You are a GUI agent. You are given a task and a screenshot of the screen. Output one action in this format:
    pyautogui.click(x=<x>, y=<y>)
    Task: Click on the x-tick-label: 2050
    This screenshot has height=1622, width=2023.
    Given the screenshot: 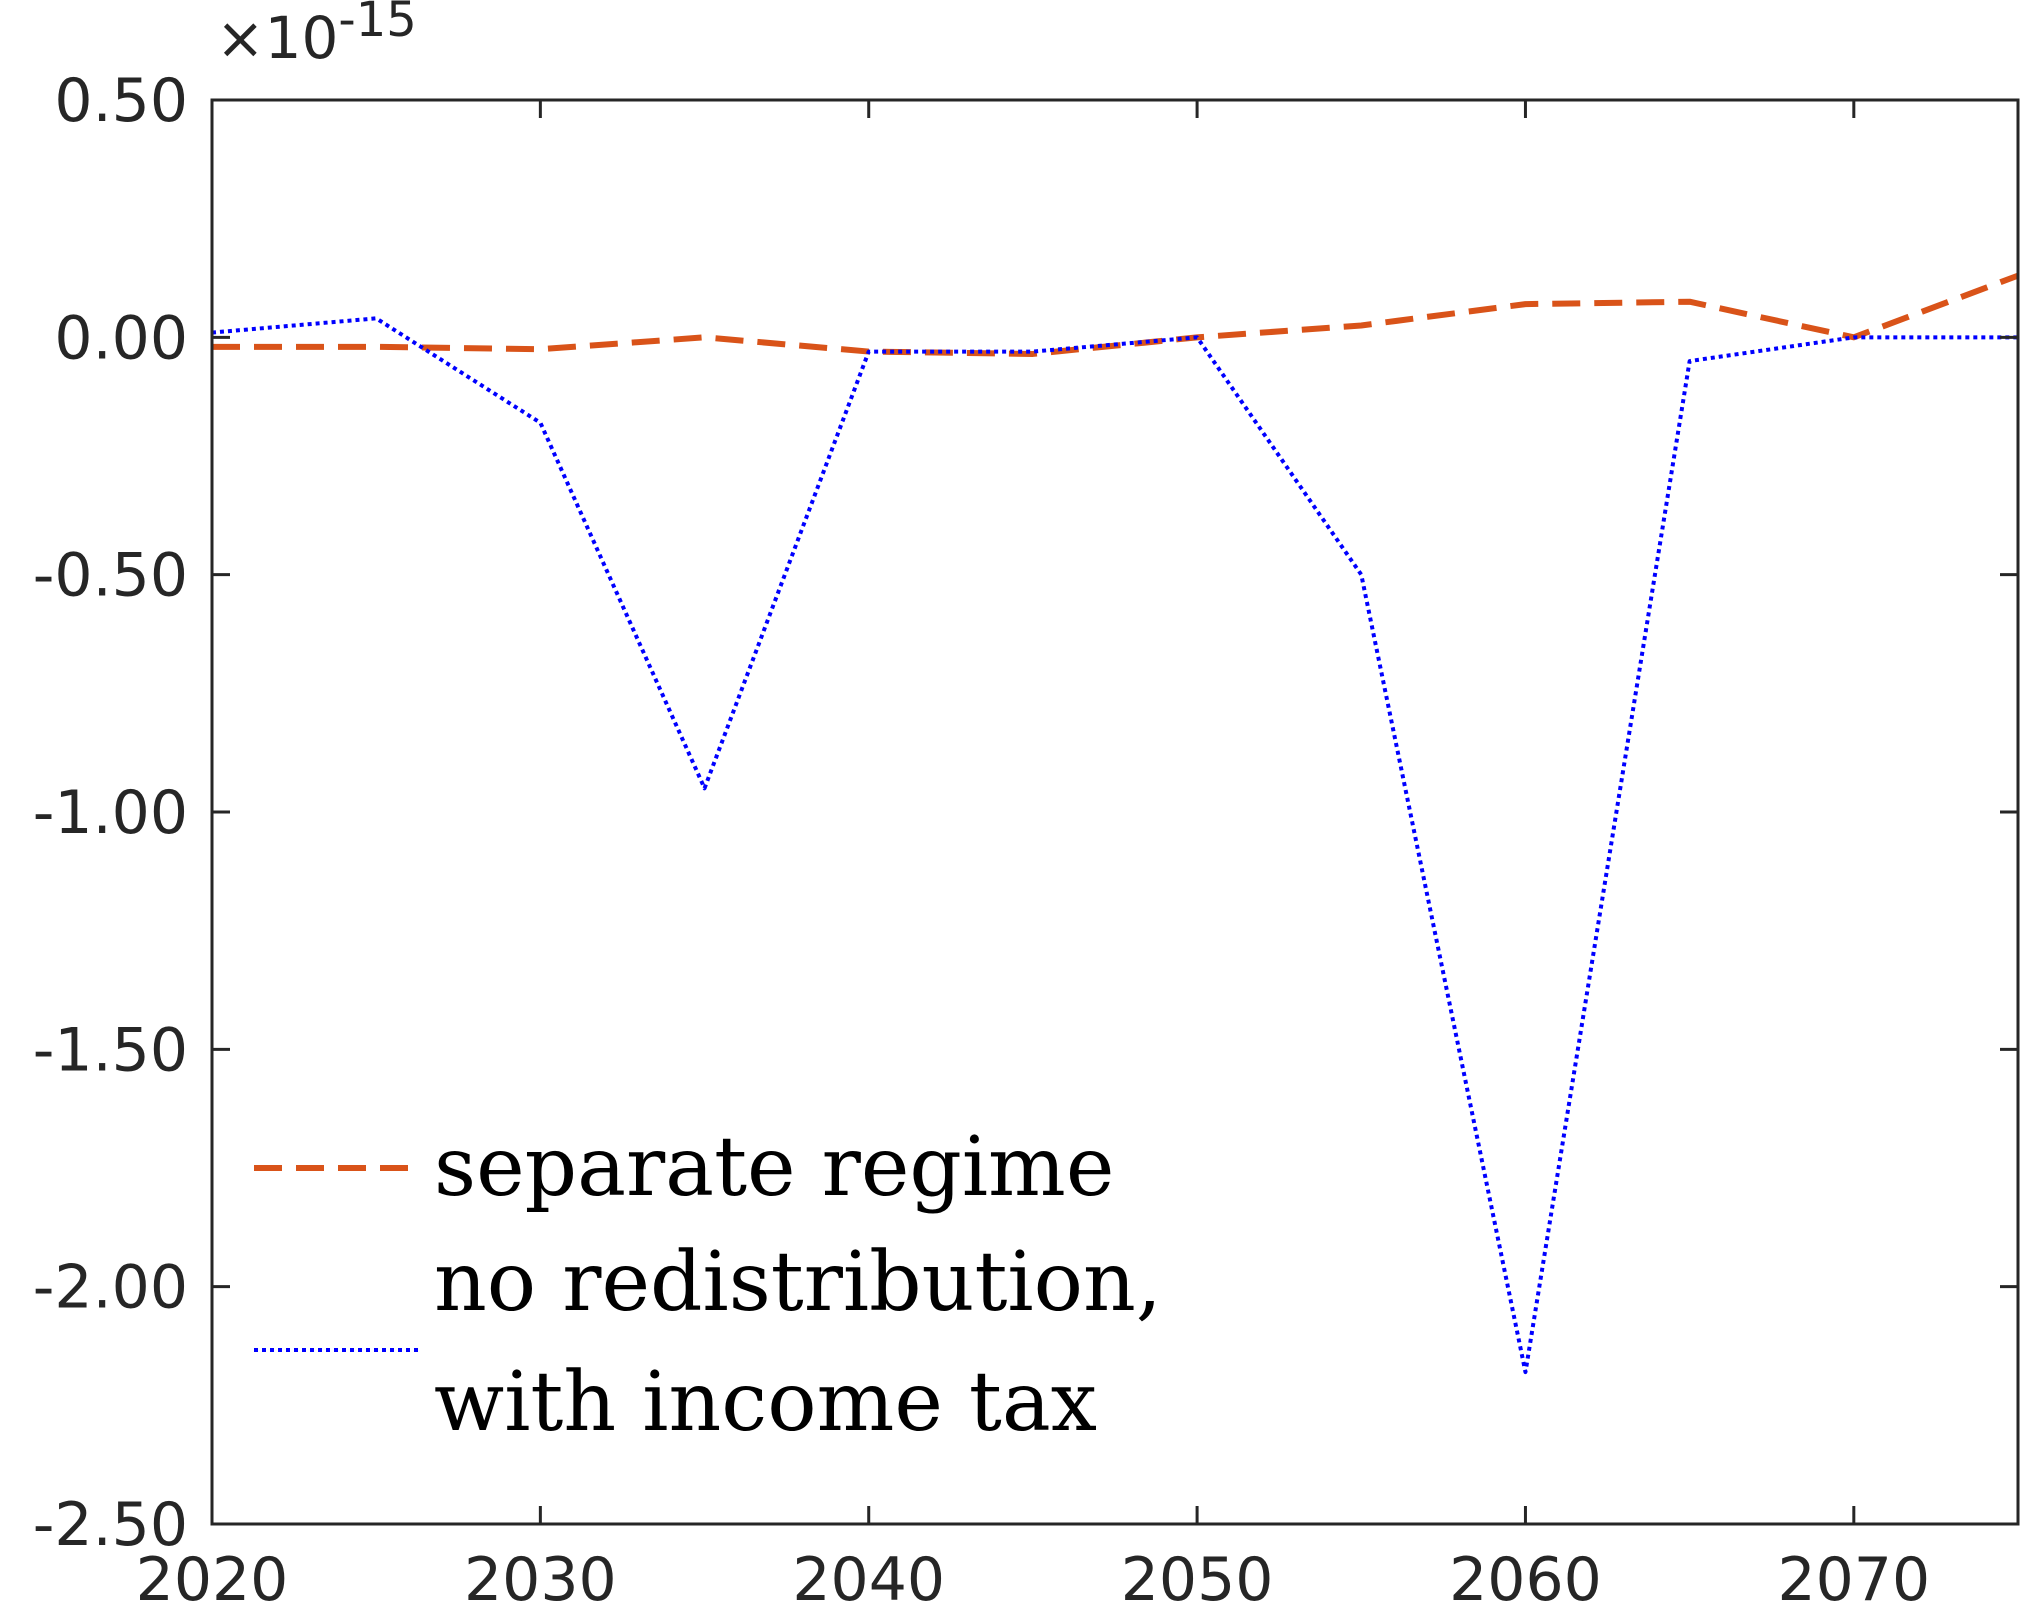 What is the action you would take?
    pyautogui.click(x=1197, y=1580)
    